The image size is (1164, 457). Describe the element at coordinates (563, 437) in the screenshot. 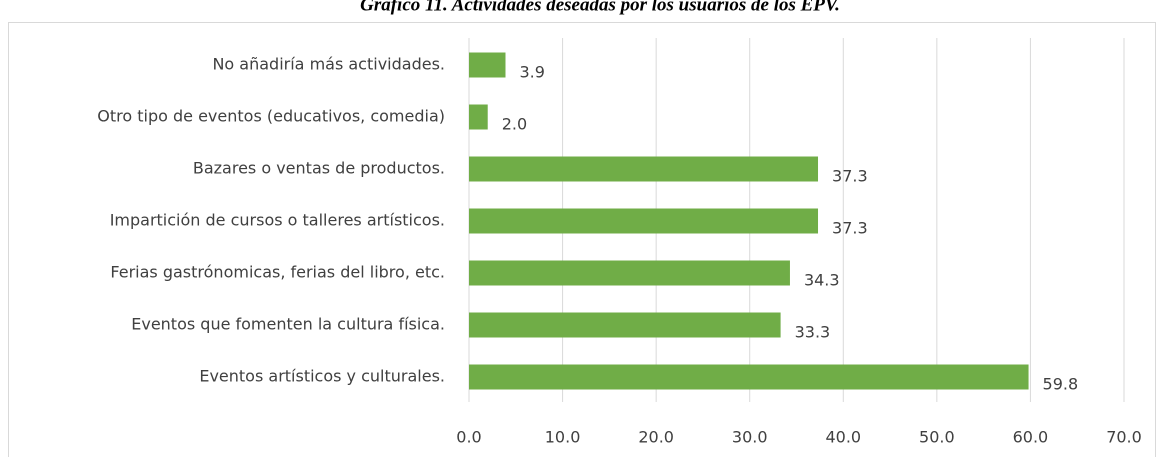

I see `x-tick-label: 10.0` at that location.